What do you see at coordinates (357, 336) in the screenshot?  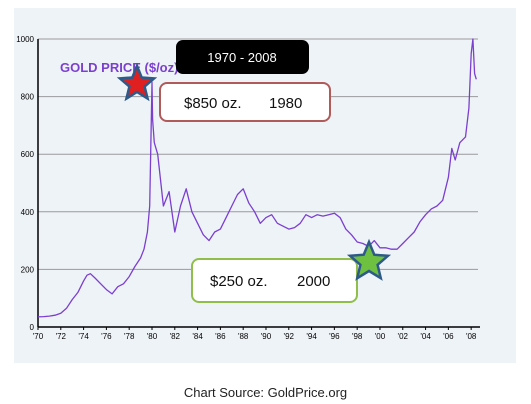 I see `x-tick-label: '98` at bounding box center [357, 336].